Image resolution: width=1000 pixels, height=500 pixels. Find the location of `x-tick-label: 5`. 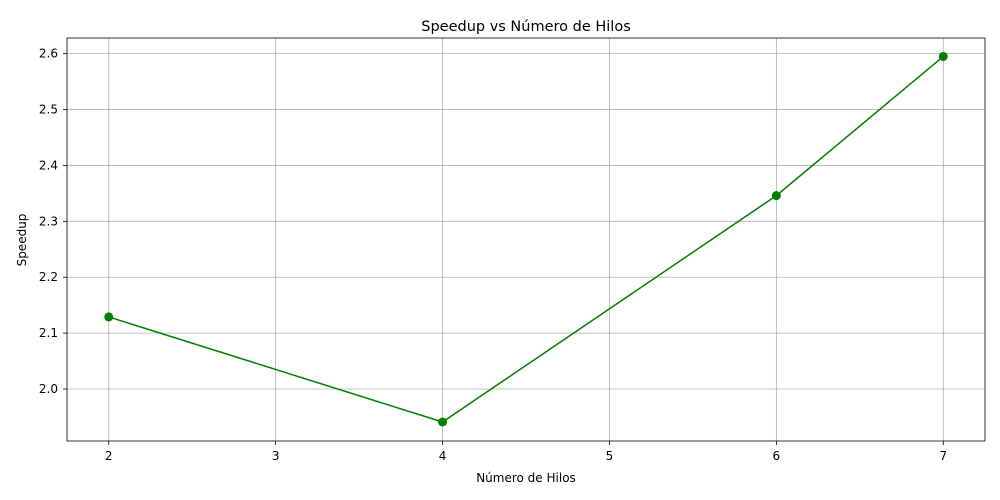

x-tick-label: 5 is located at coordinates (610, 456).